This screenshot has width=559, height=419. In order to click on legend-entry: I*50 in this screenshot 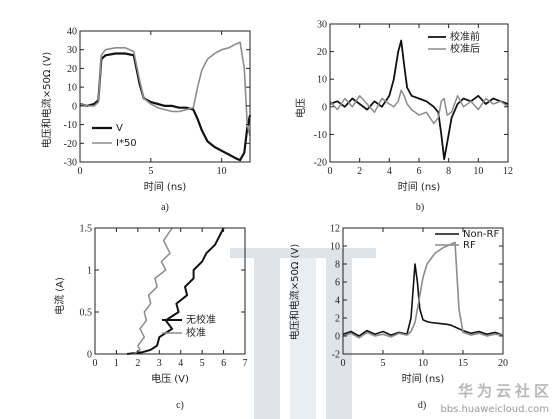, I will do `click(126, 143)`.